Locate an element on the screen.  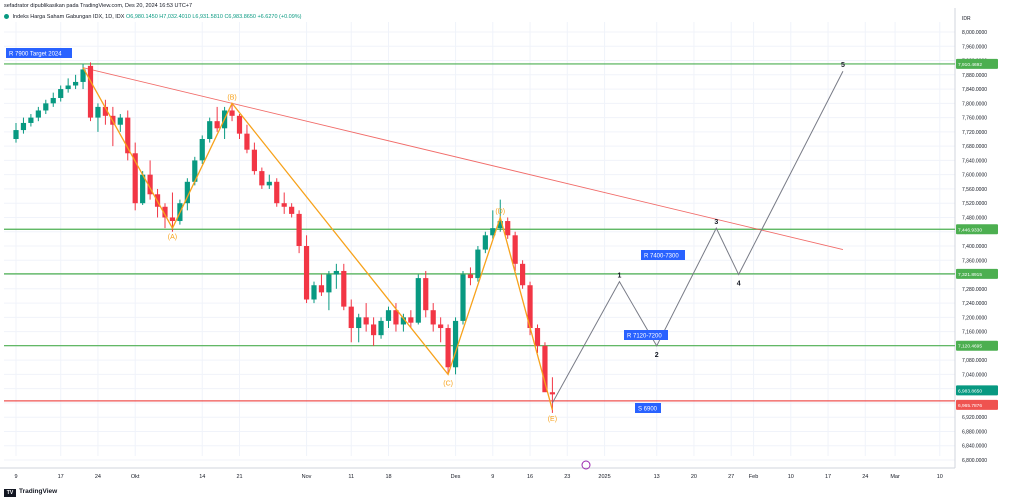
r1-annotation-box is located at coordinates (663, 255).